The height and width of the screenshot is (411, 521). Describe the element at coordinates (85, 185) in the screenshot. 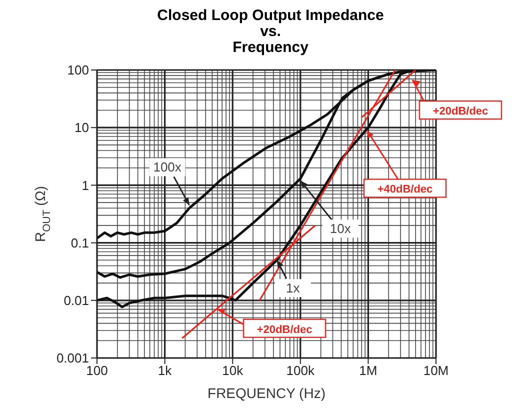

I see `y-tick-label: 1` at that location.